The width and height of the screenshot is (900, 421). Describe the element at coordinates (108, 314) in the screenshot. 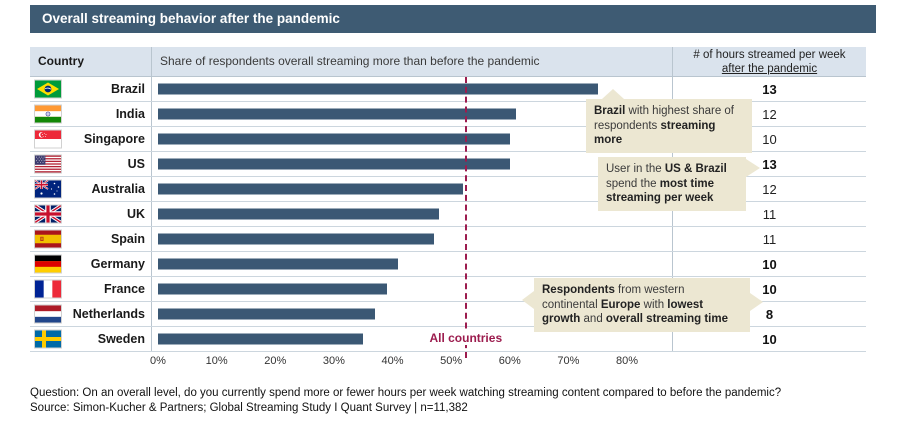

I see `country-label: Netherlands` at that location.